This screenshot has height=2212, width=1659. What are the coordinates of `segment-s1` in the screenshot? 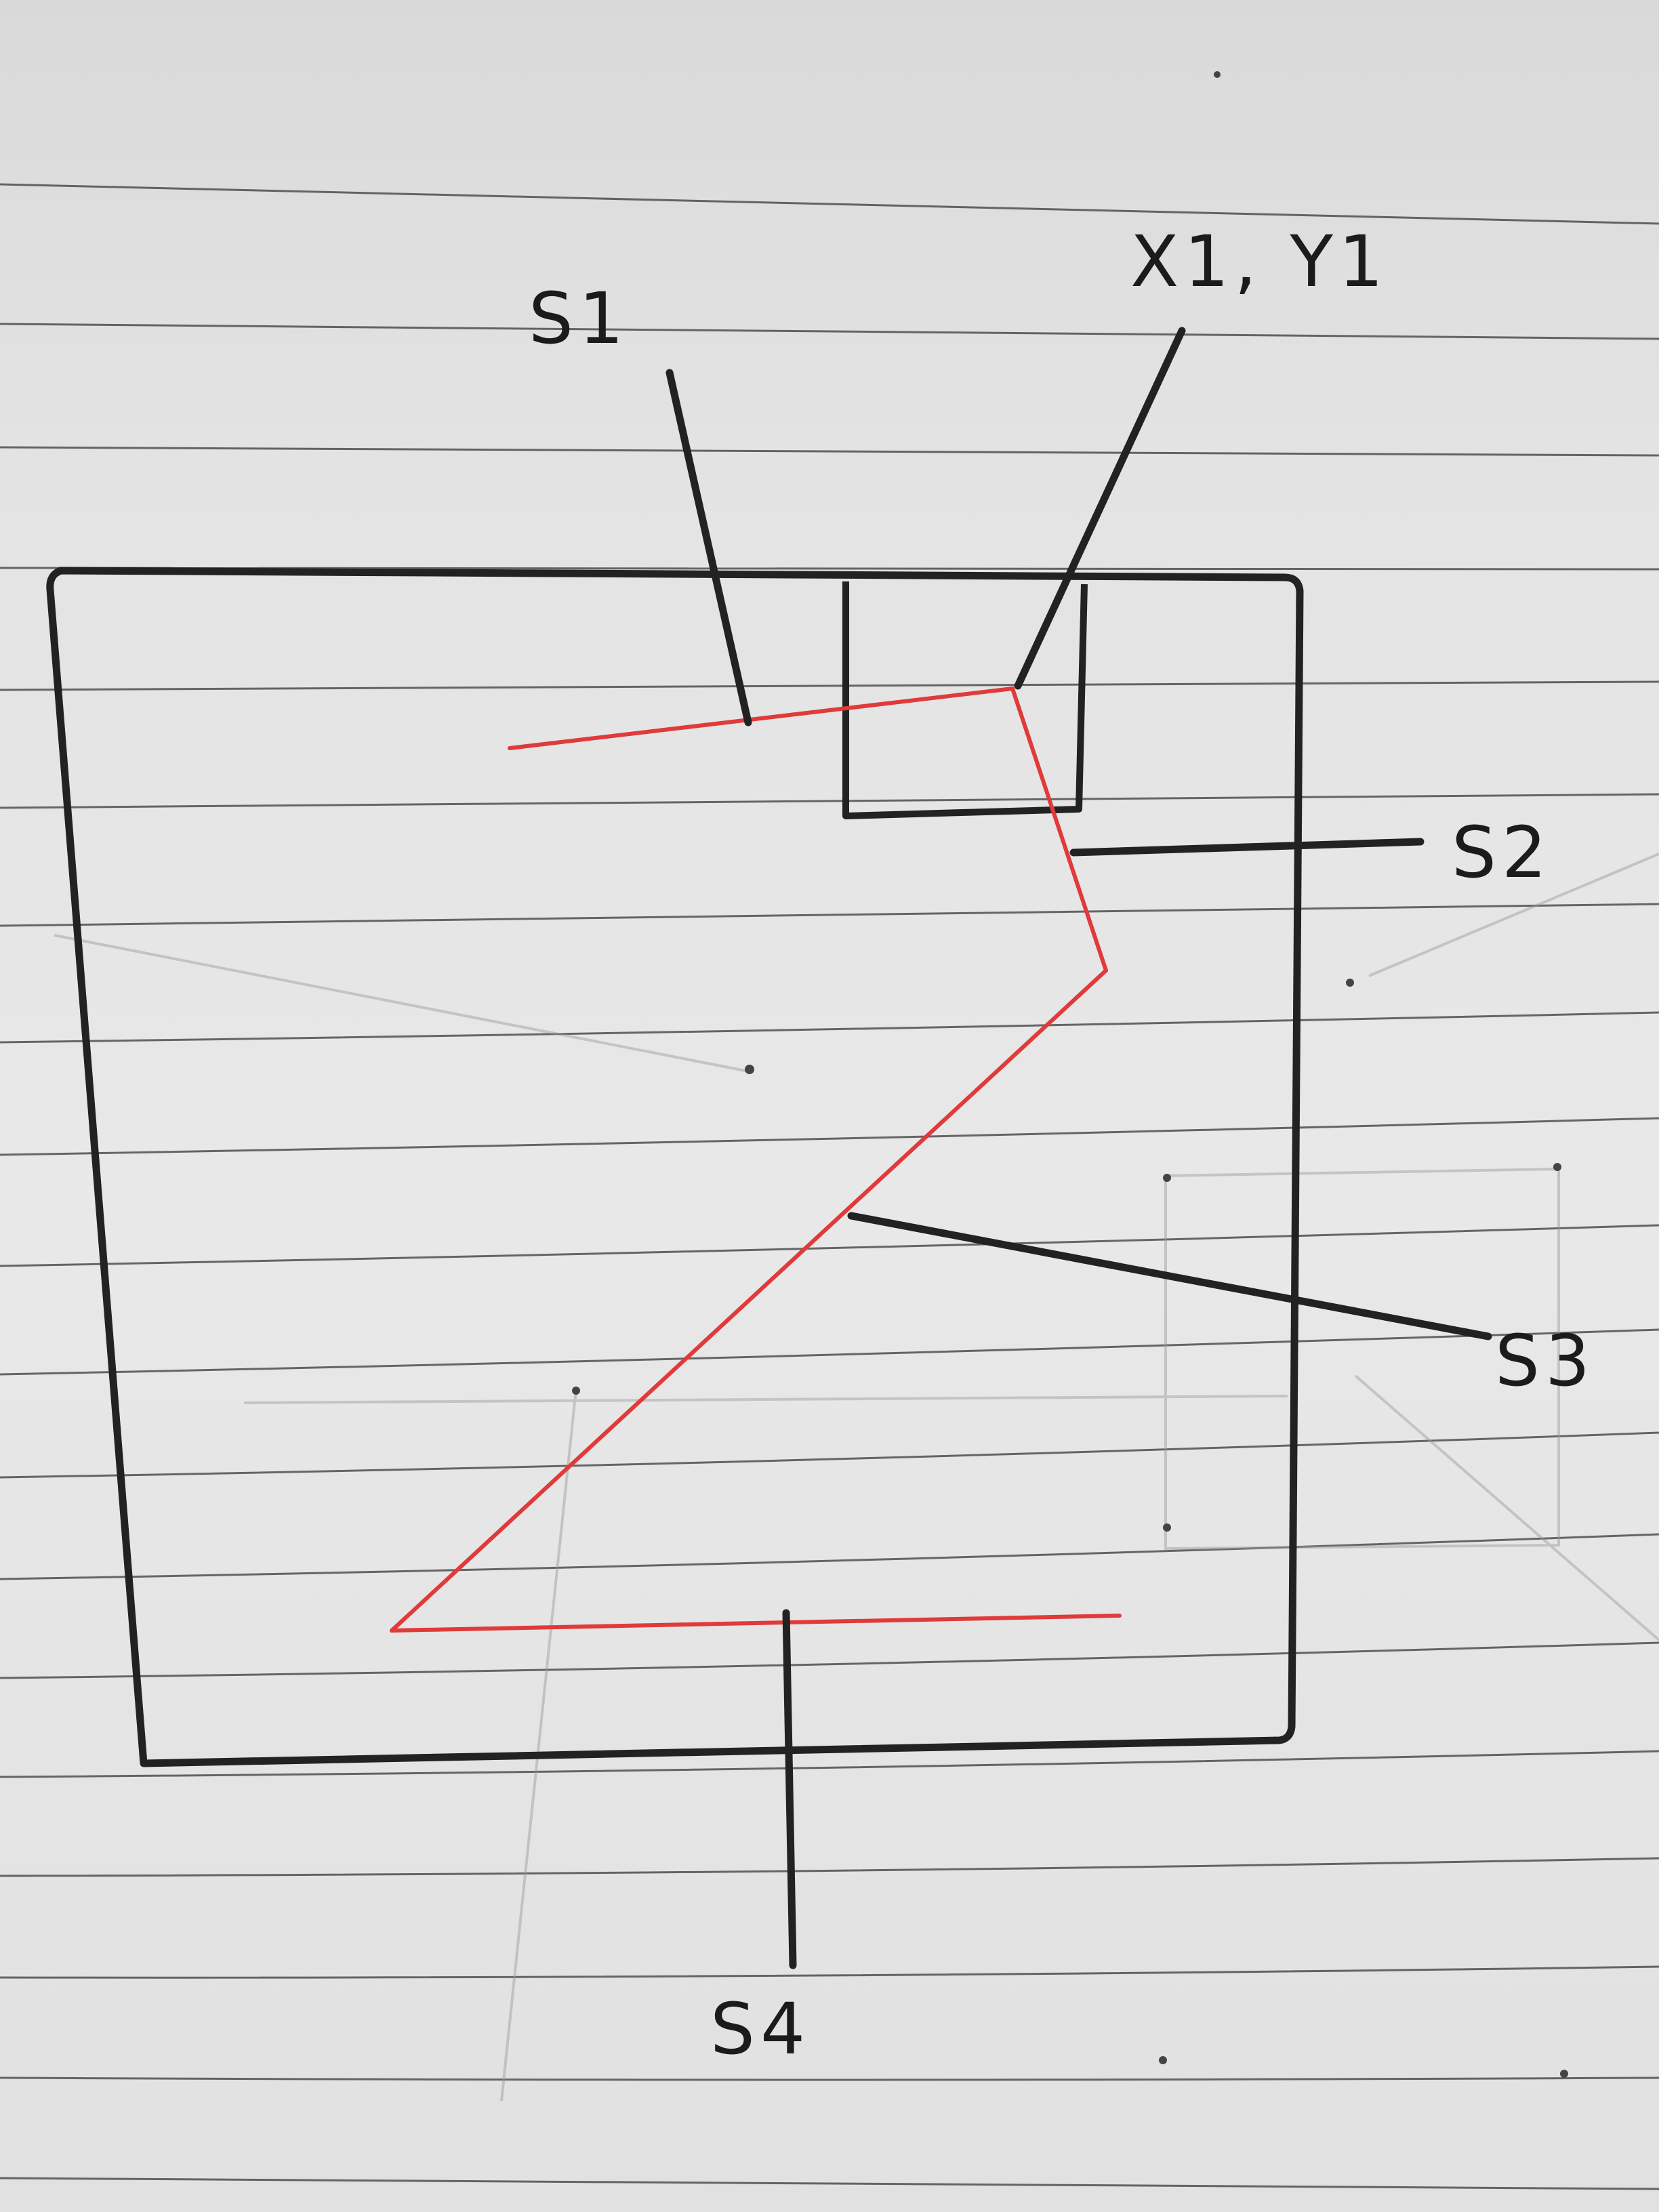 It's located at (761, 719).